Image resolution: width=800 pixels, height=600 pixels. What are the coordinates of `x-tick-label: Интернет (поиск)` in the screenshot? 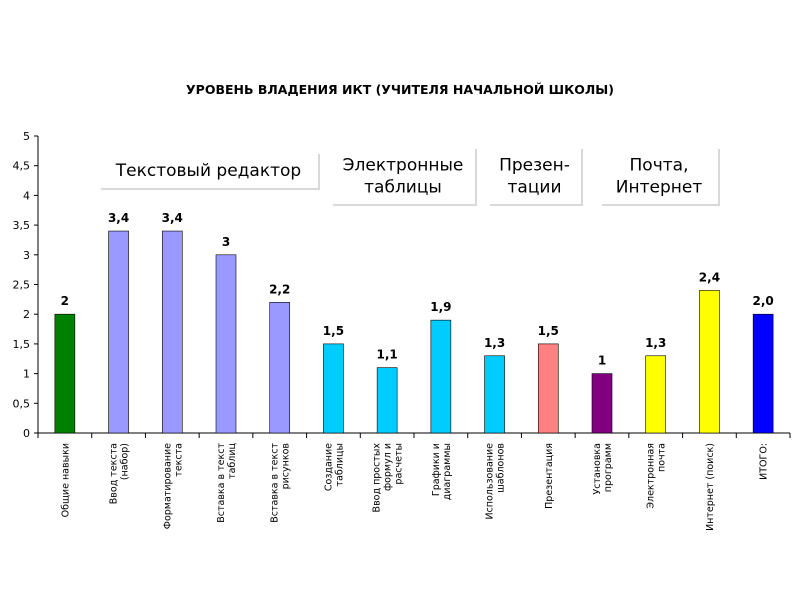 It's located at (710, 487).